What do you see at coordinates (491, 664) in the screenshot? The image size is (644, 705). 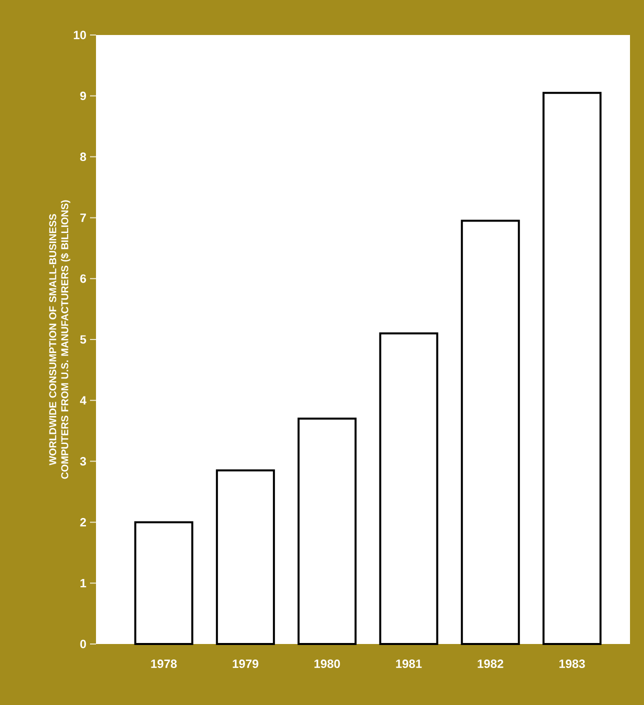 I see `x-tick-label: 1982` at bounding box center [491, 664].